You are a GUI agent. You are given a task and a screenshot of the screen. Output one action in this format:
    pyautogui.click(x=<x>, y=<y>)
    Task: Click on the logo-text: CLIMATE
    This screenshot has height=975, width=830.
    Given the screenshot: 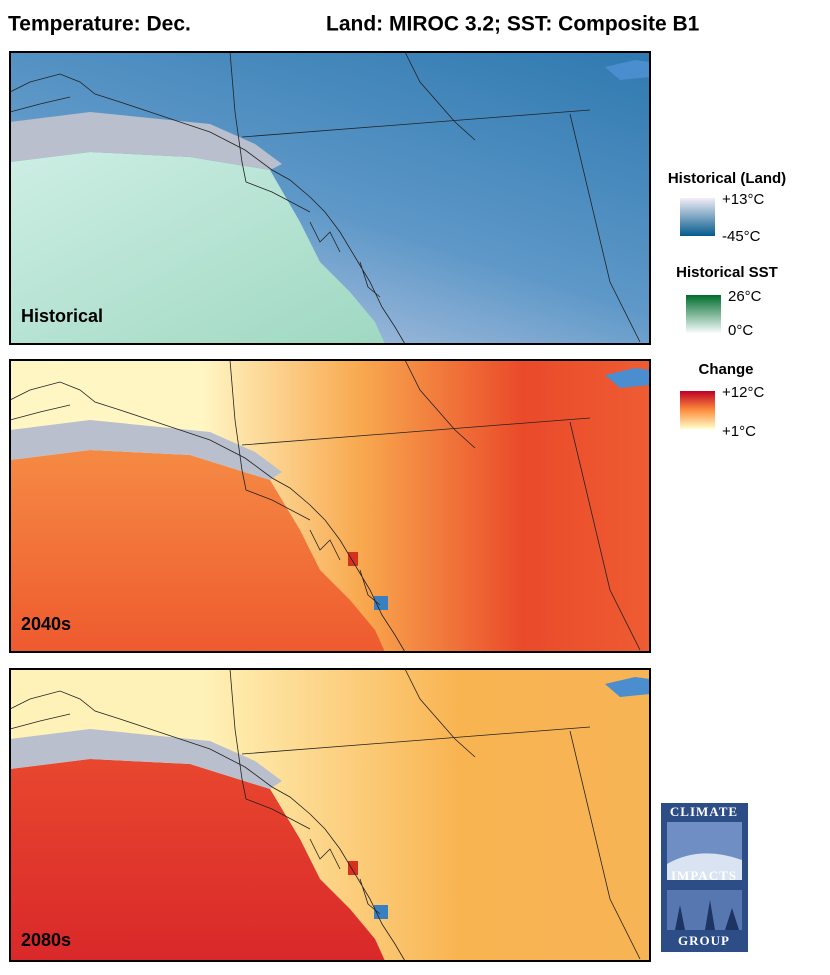 What is the action you would take?
    pyautogui.click(x=704, y=811)
    